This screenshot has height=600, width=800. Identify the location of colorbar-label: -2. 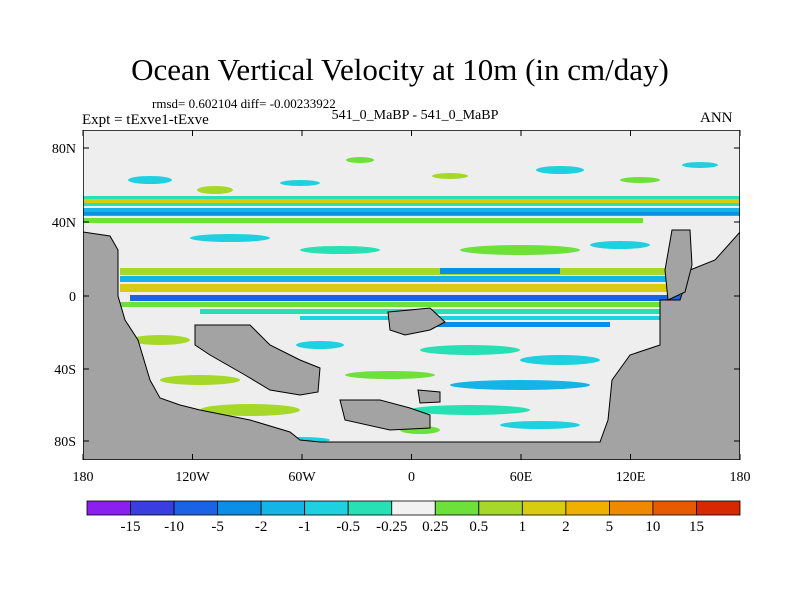
(261, 527).